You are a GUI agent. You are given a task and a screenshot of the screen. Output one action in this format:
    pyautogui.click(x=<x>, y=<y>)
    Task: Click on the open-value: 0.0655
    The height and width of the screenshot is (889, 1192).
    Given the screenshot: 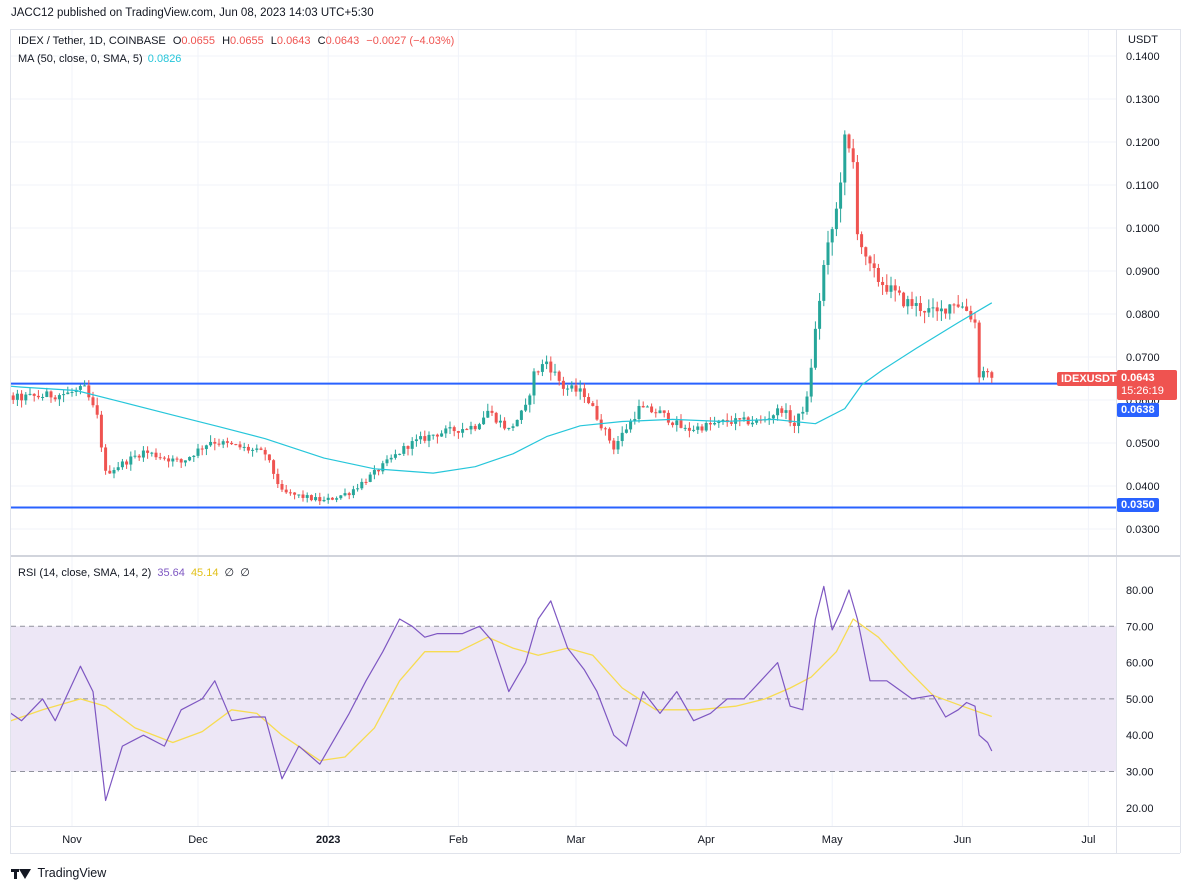 What is the action you would take?
    pyautogui.click(x=198, y=41)
    